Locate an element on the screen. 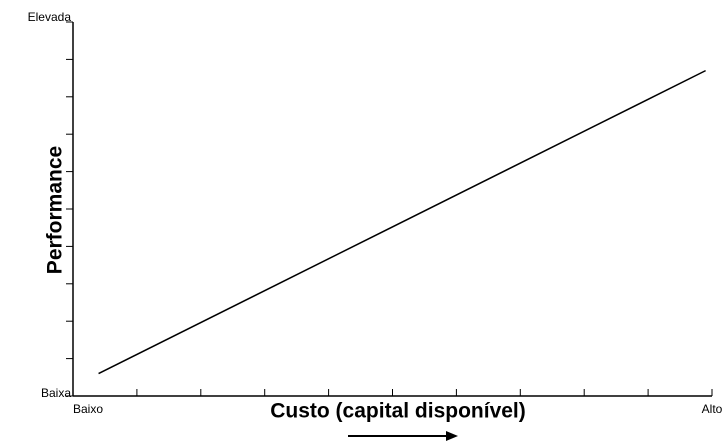  y-tick-label: Baixa is located at coordinates (56, 393).